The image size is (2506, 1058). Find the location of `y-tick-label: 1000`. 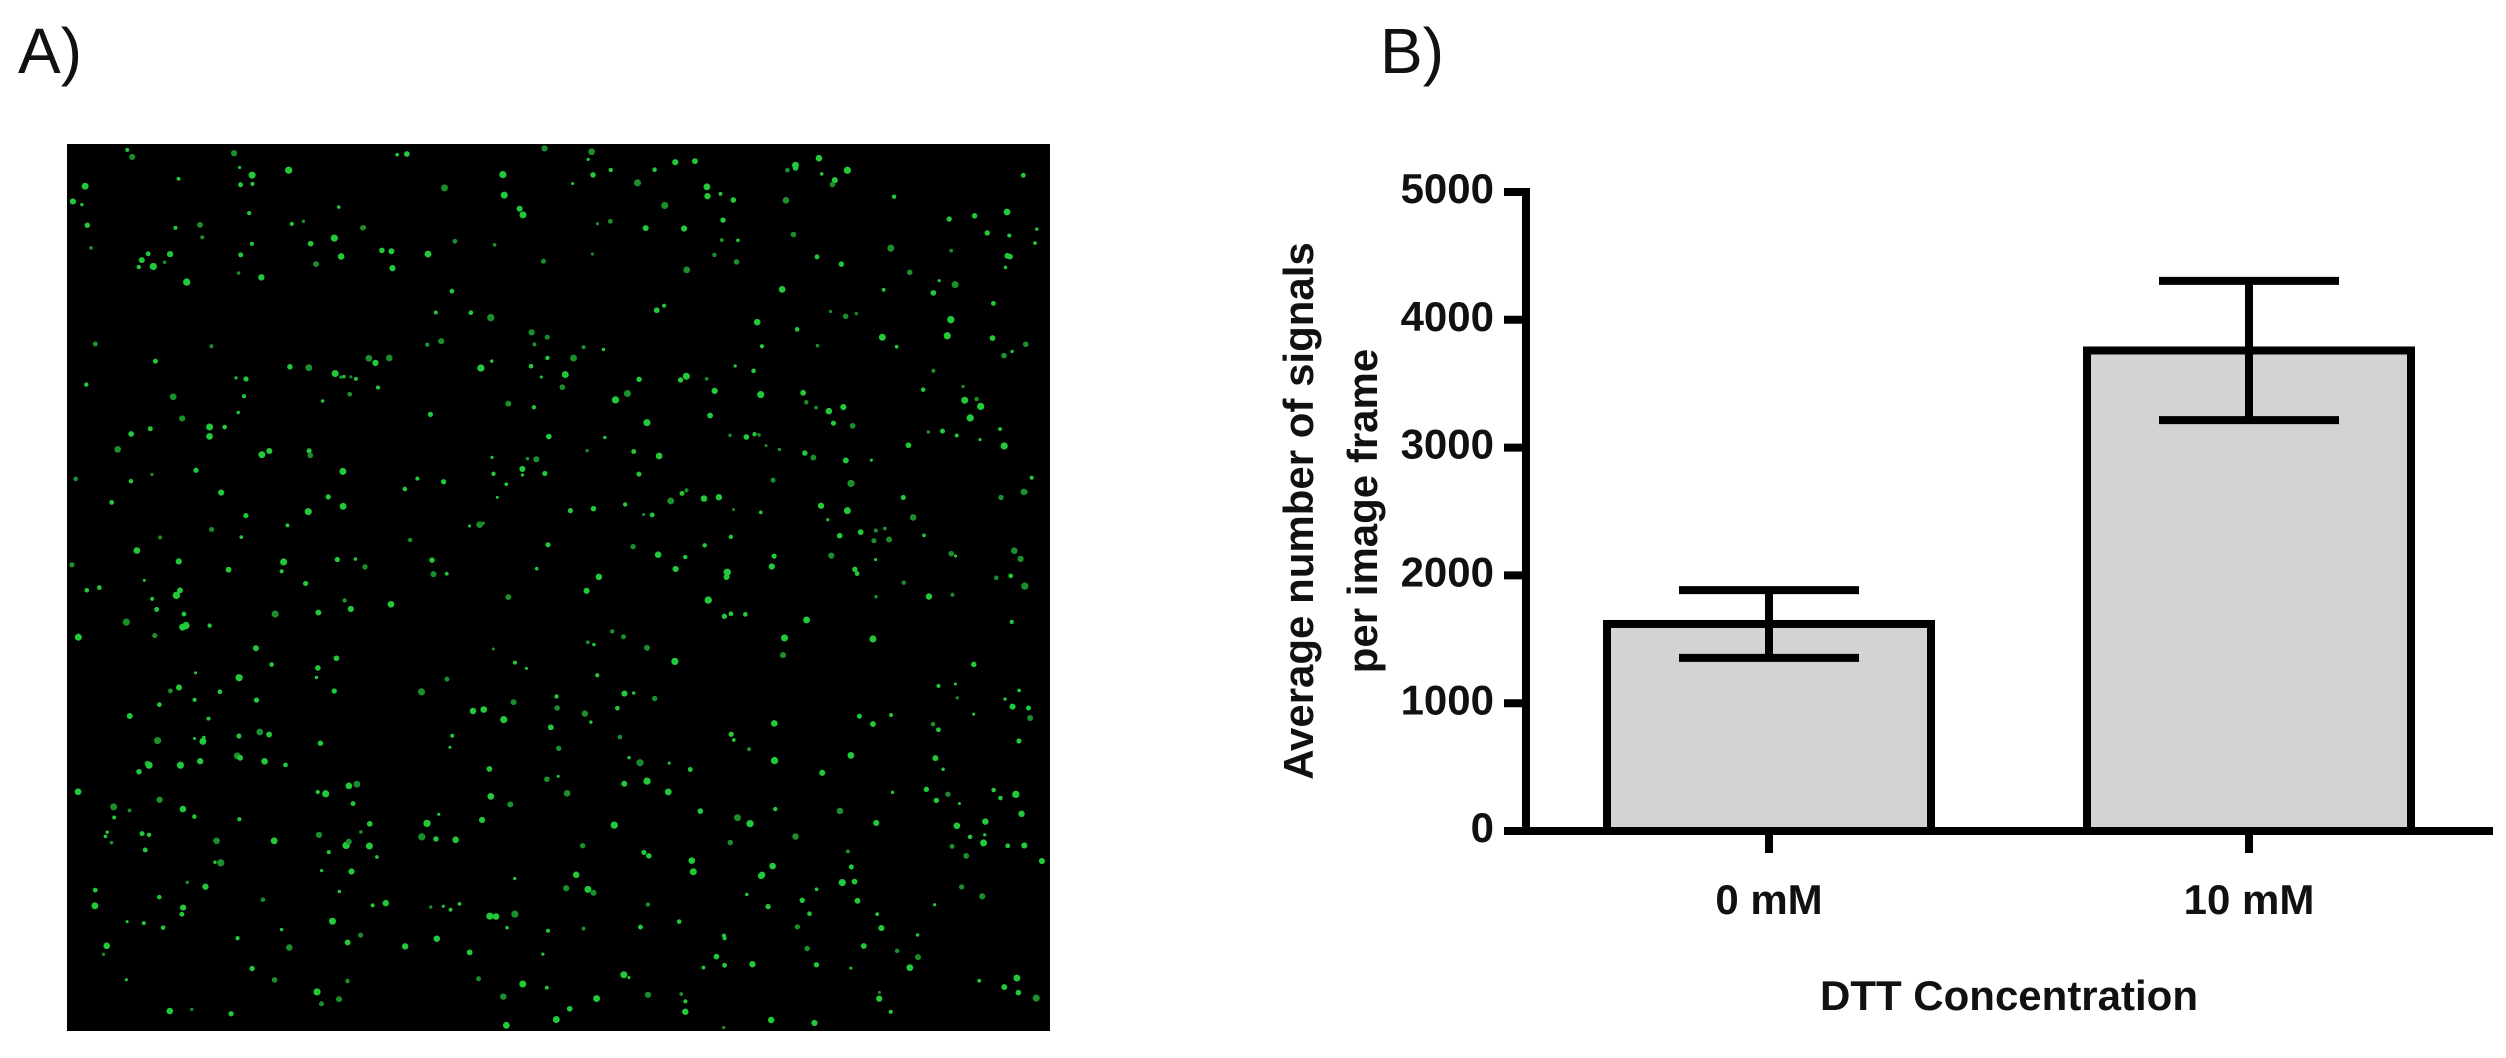

y-tick-label: 1000 is located at coordinates (1447, 699).